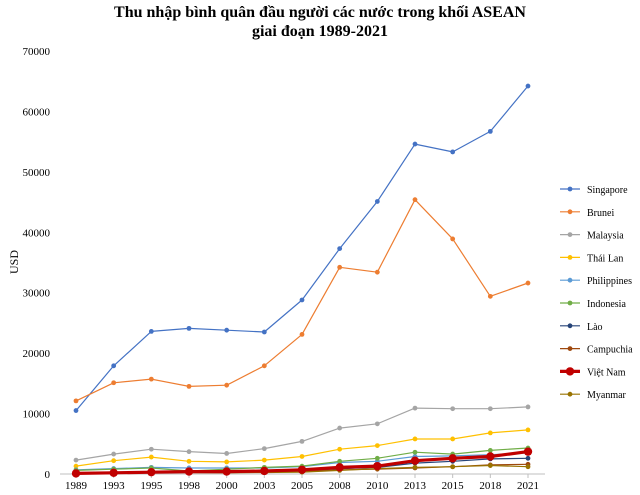 The image size is (640, 495). What do you see at coordinates (606, 372) in the screenshot?
I see `legend-label: Việt Nam` at bounding box center [606, 372].